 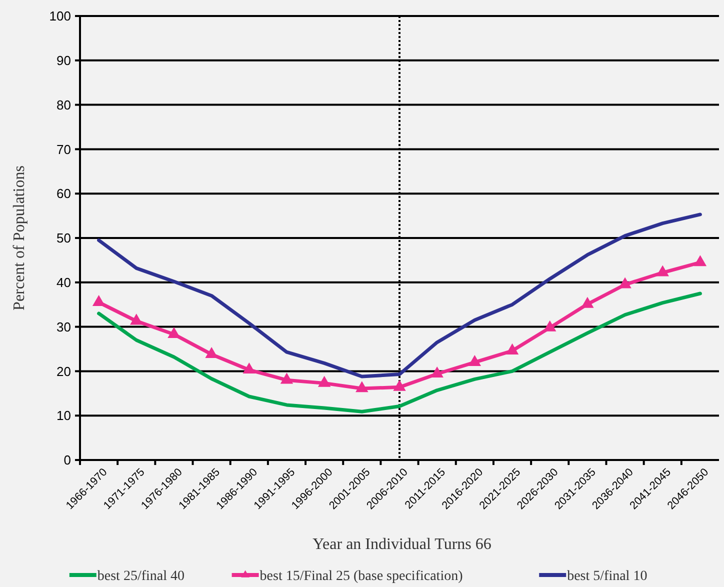 What do you see at coordinates (402, 544) in the screenshot?
I see `x-axis-title: Year an Individual Turns 66` at bounding box center [402, 544].